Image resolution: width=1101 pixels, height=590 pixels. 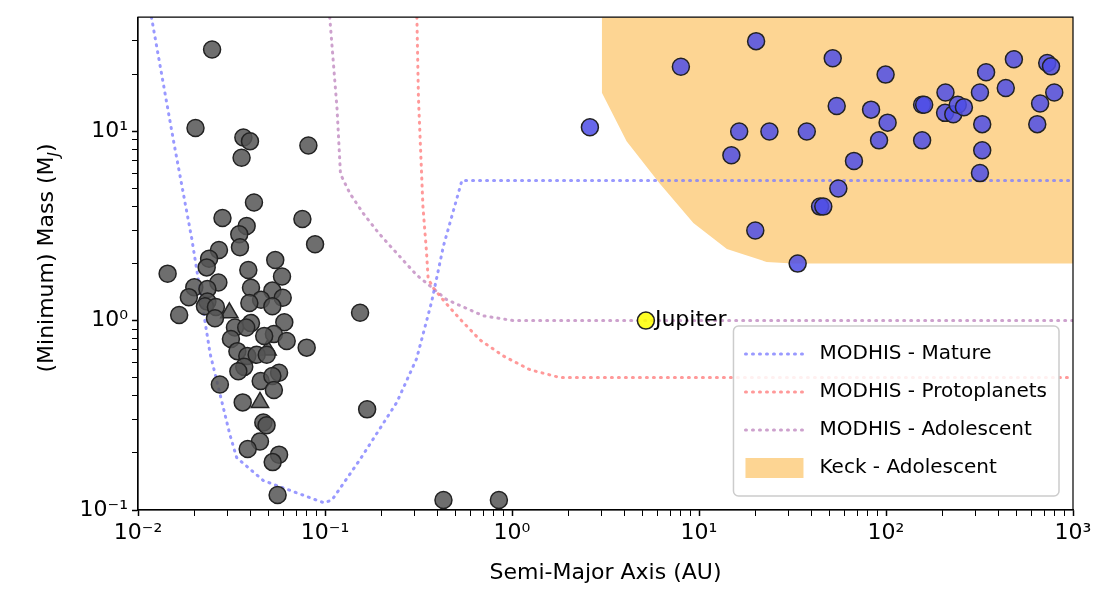 I want to click on x-axis-title: Semi-Major Axis (AU), so click(x=605, y=571).